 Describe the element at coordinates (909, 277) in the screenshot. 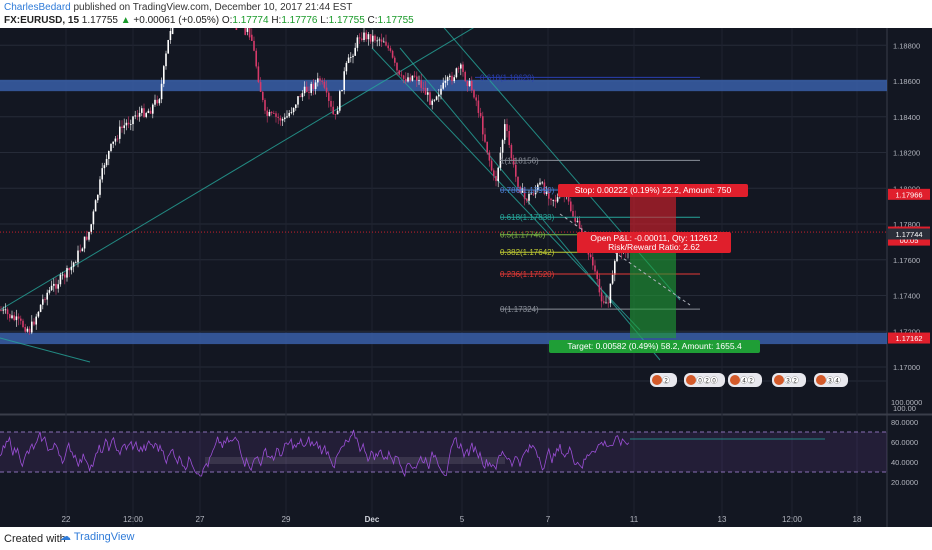

I see `price-axis-background` at that location.